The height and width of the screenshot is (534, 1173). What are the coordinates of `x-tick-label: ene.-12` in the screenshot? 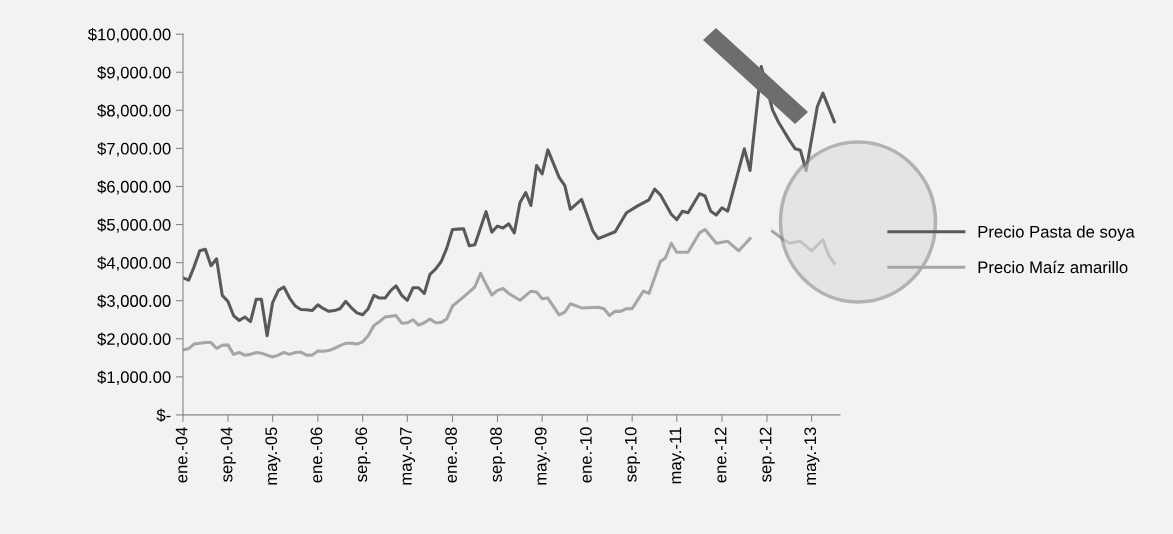 It's located at (720, 455).